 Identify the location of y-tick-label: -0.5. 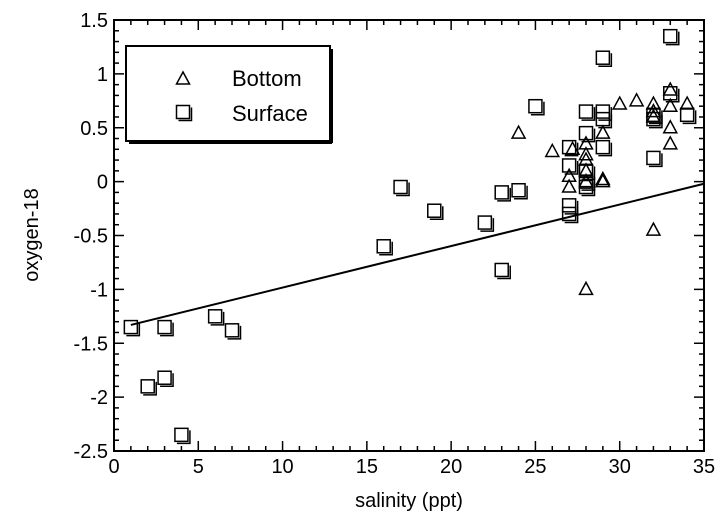
(91, 237).